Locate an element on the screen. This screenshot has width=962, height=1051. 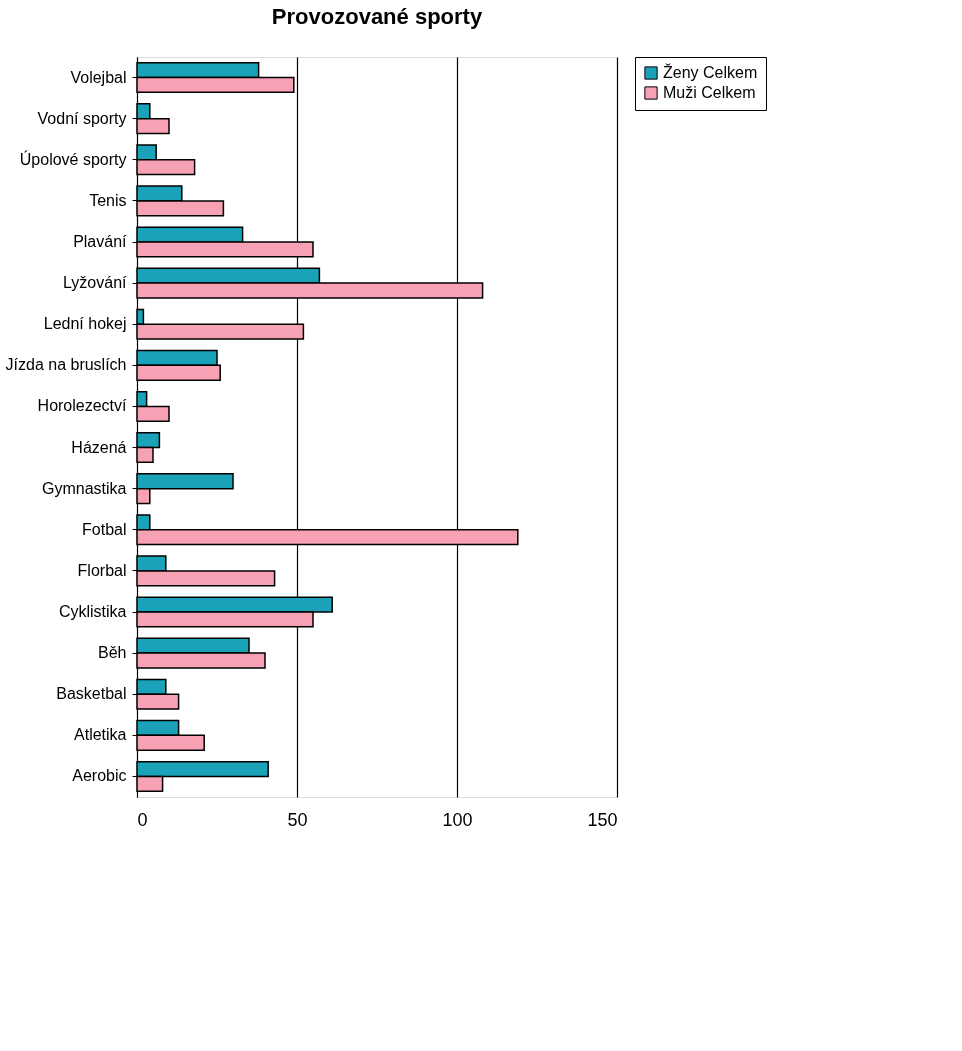
legend-label: Muži Celkem is located at coordinates (709, 92).